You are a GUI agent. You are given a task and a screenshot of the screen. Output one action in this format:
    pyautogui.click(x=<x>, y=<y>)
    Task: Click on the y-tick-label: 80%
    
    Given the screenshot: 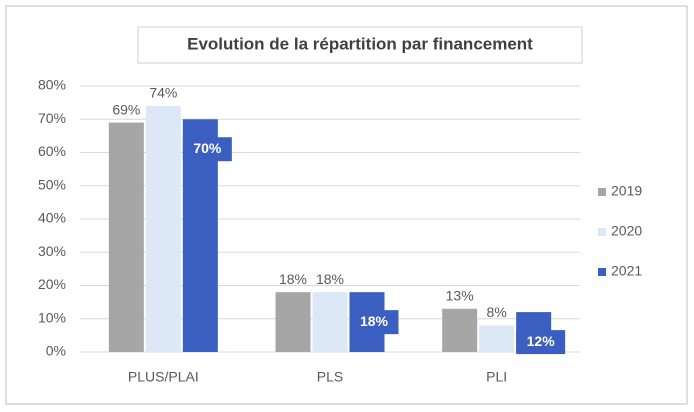 What is the action you would take?
    pyautogui.click(x=52, y=85)
    